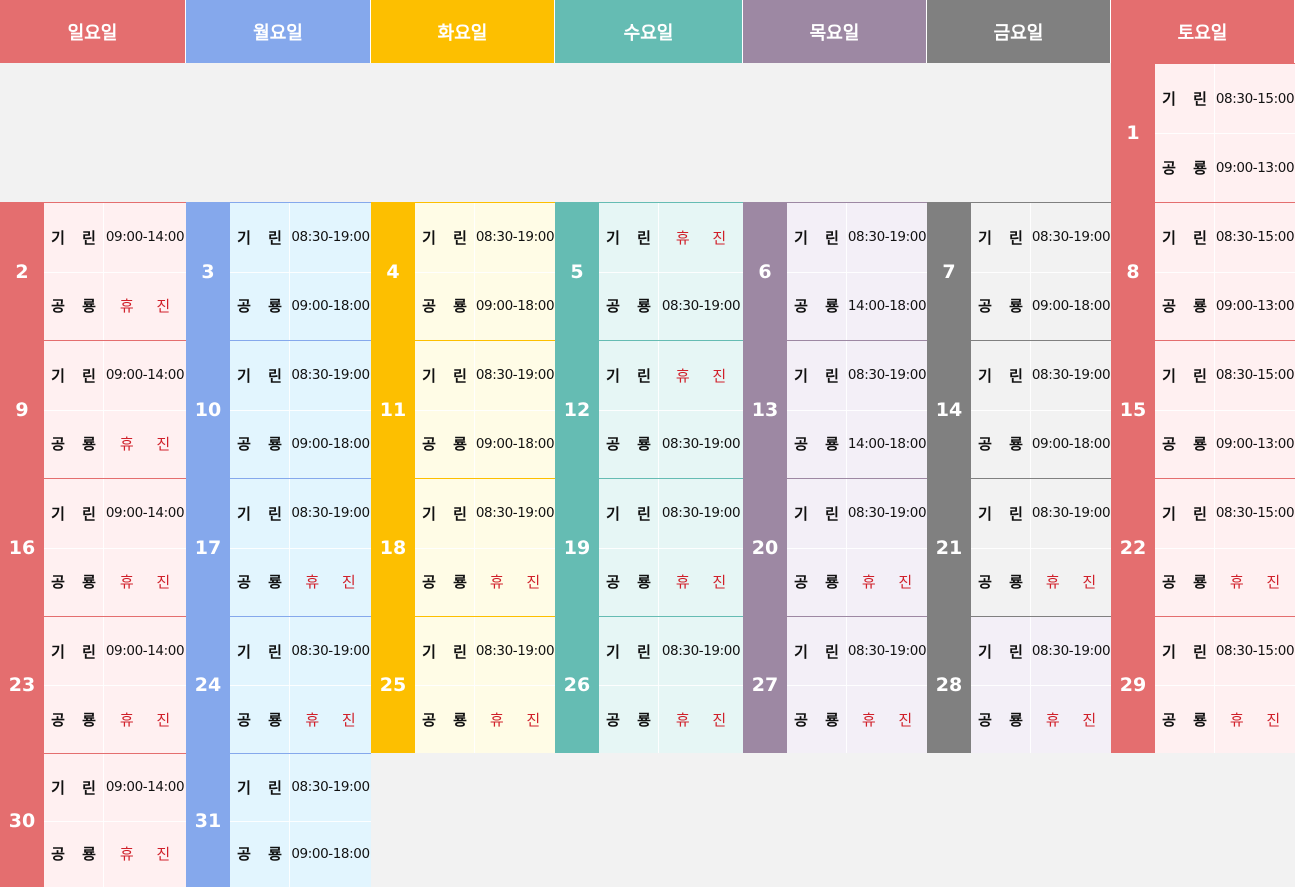 This screenshot has width=1295, height=887. I want to click on weekday-header: 일요일, so click(93, 31).